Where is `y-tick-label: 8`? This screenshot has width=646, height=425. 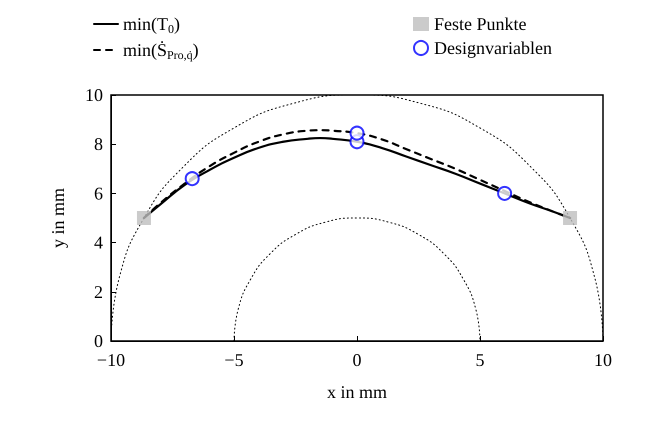
y-tick-label: 8 is located at coordinates (98, 144).